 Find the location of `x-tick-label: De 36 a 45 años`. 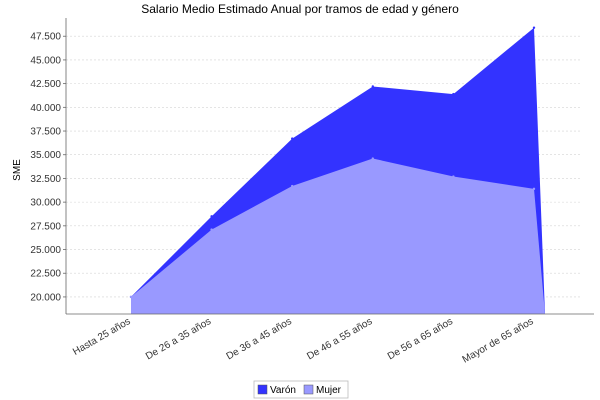

x-tick-label: De 36 a 45 años is located at coordinates (259, 339).